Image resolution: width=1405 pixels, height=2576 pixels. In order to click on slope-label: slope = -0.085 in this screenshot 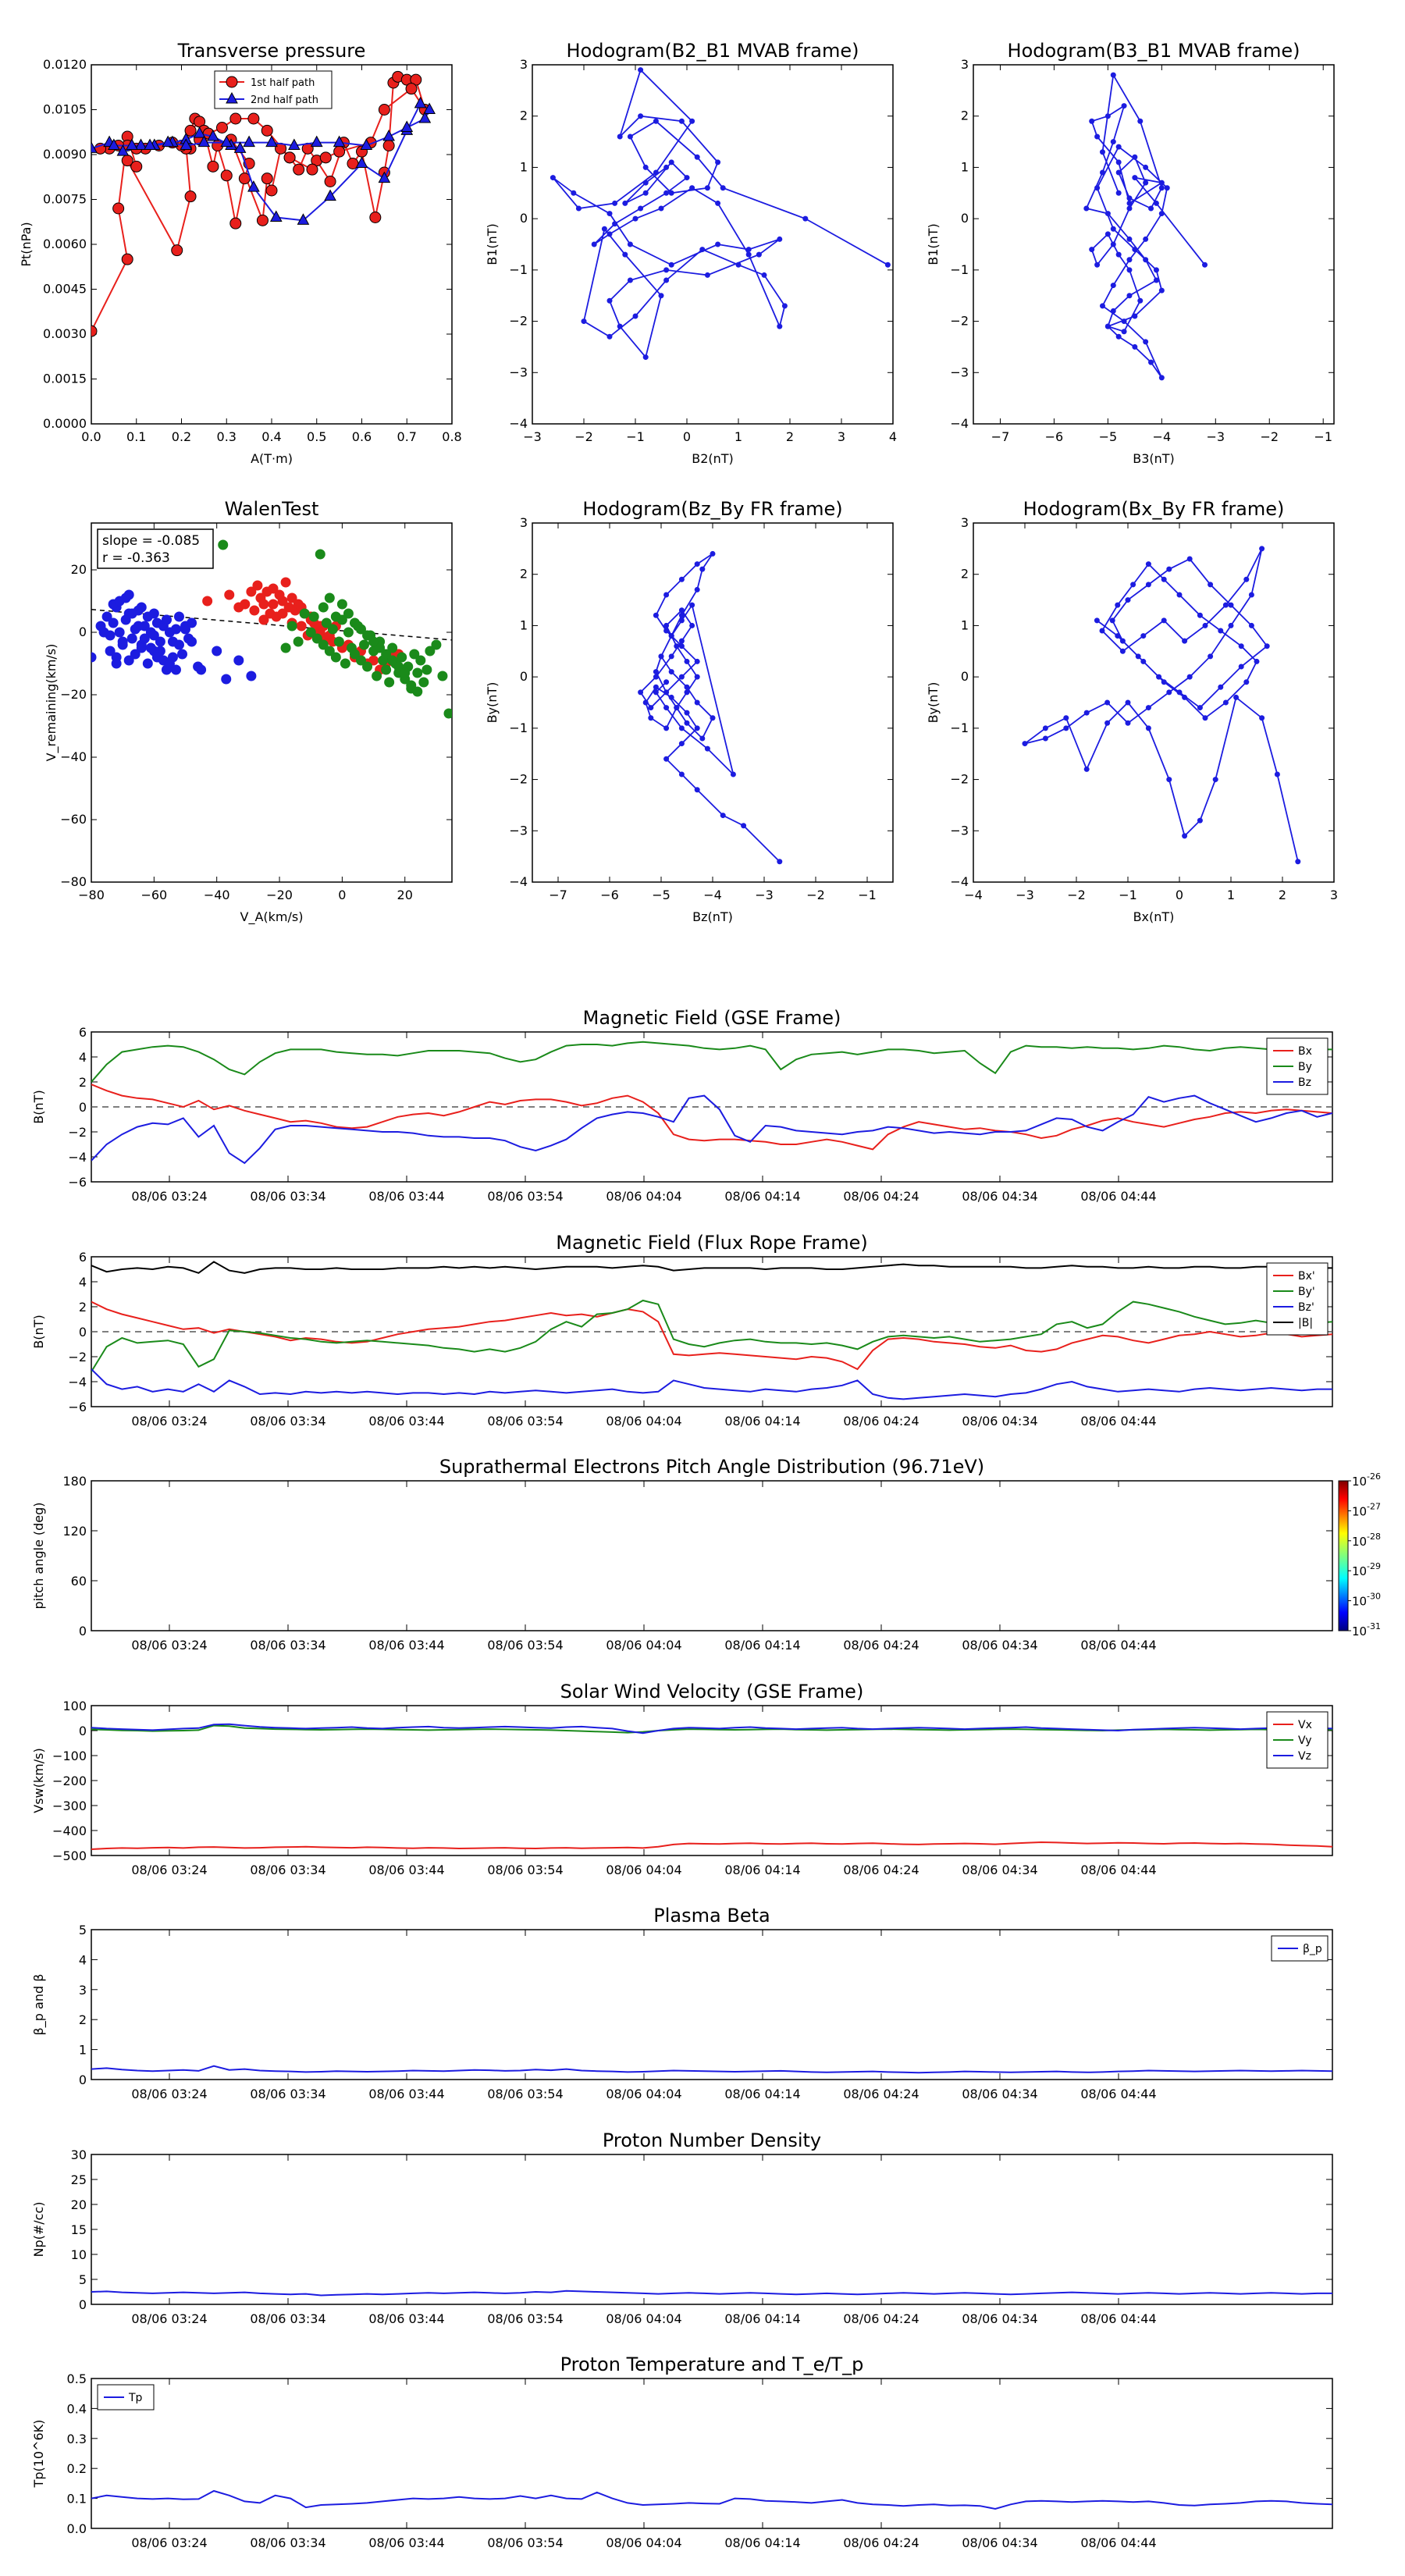, I will do `click(151, 541)`.